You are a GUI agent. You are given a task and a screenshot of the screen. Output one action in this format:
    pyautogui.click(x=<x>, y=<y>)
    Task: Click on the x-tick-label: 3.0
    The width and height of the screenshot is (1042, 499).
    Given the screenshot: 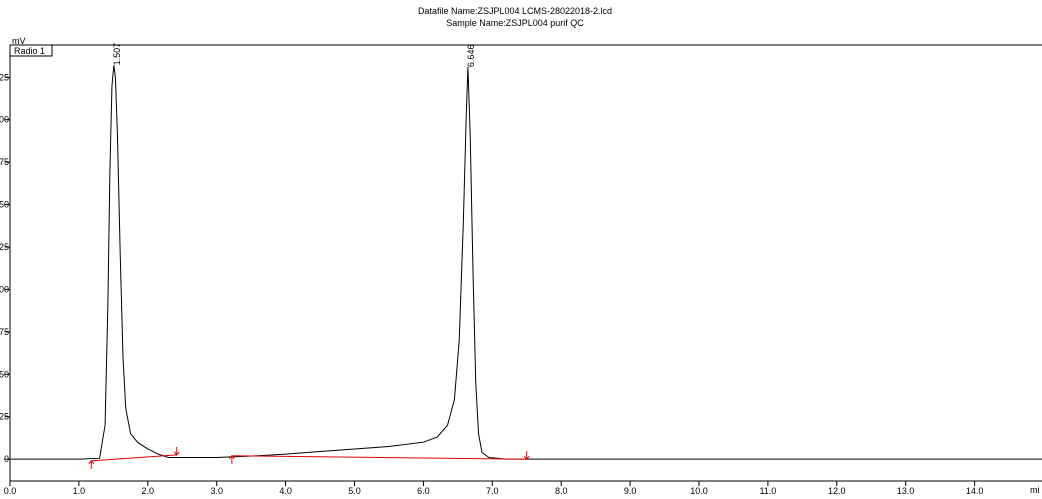 What is the action you would take?
    pyautogui.click(x=216, y=491)
    